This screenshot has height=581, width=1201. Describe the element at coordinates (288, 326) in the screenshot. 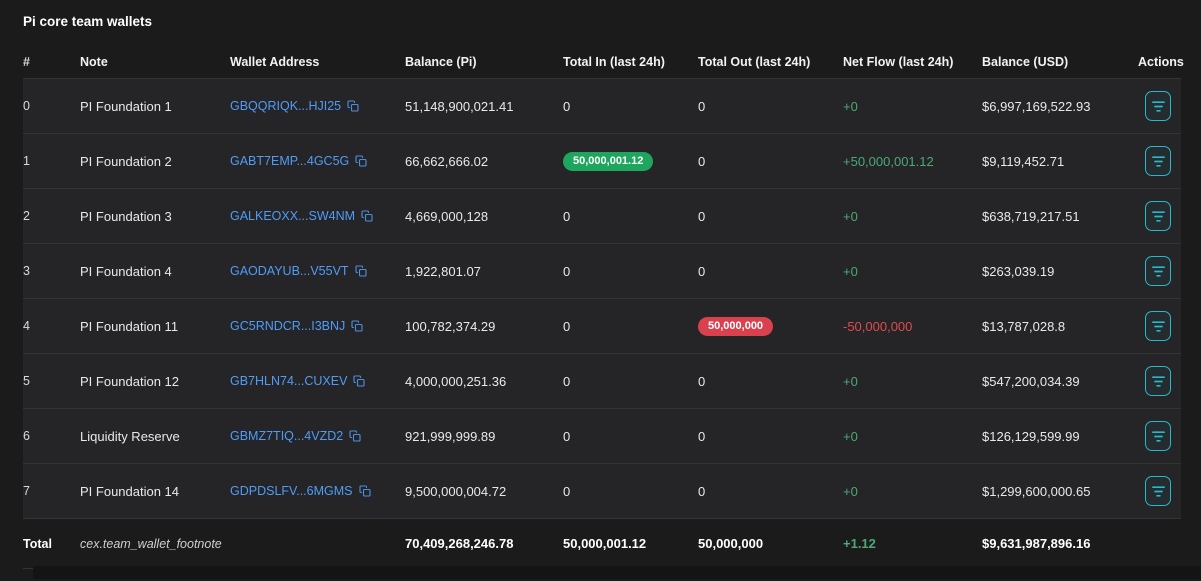

I see `wallet-address-link: GC5RNDCR...I3BNJ` at that location.